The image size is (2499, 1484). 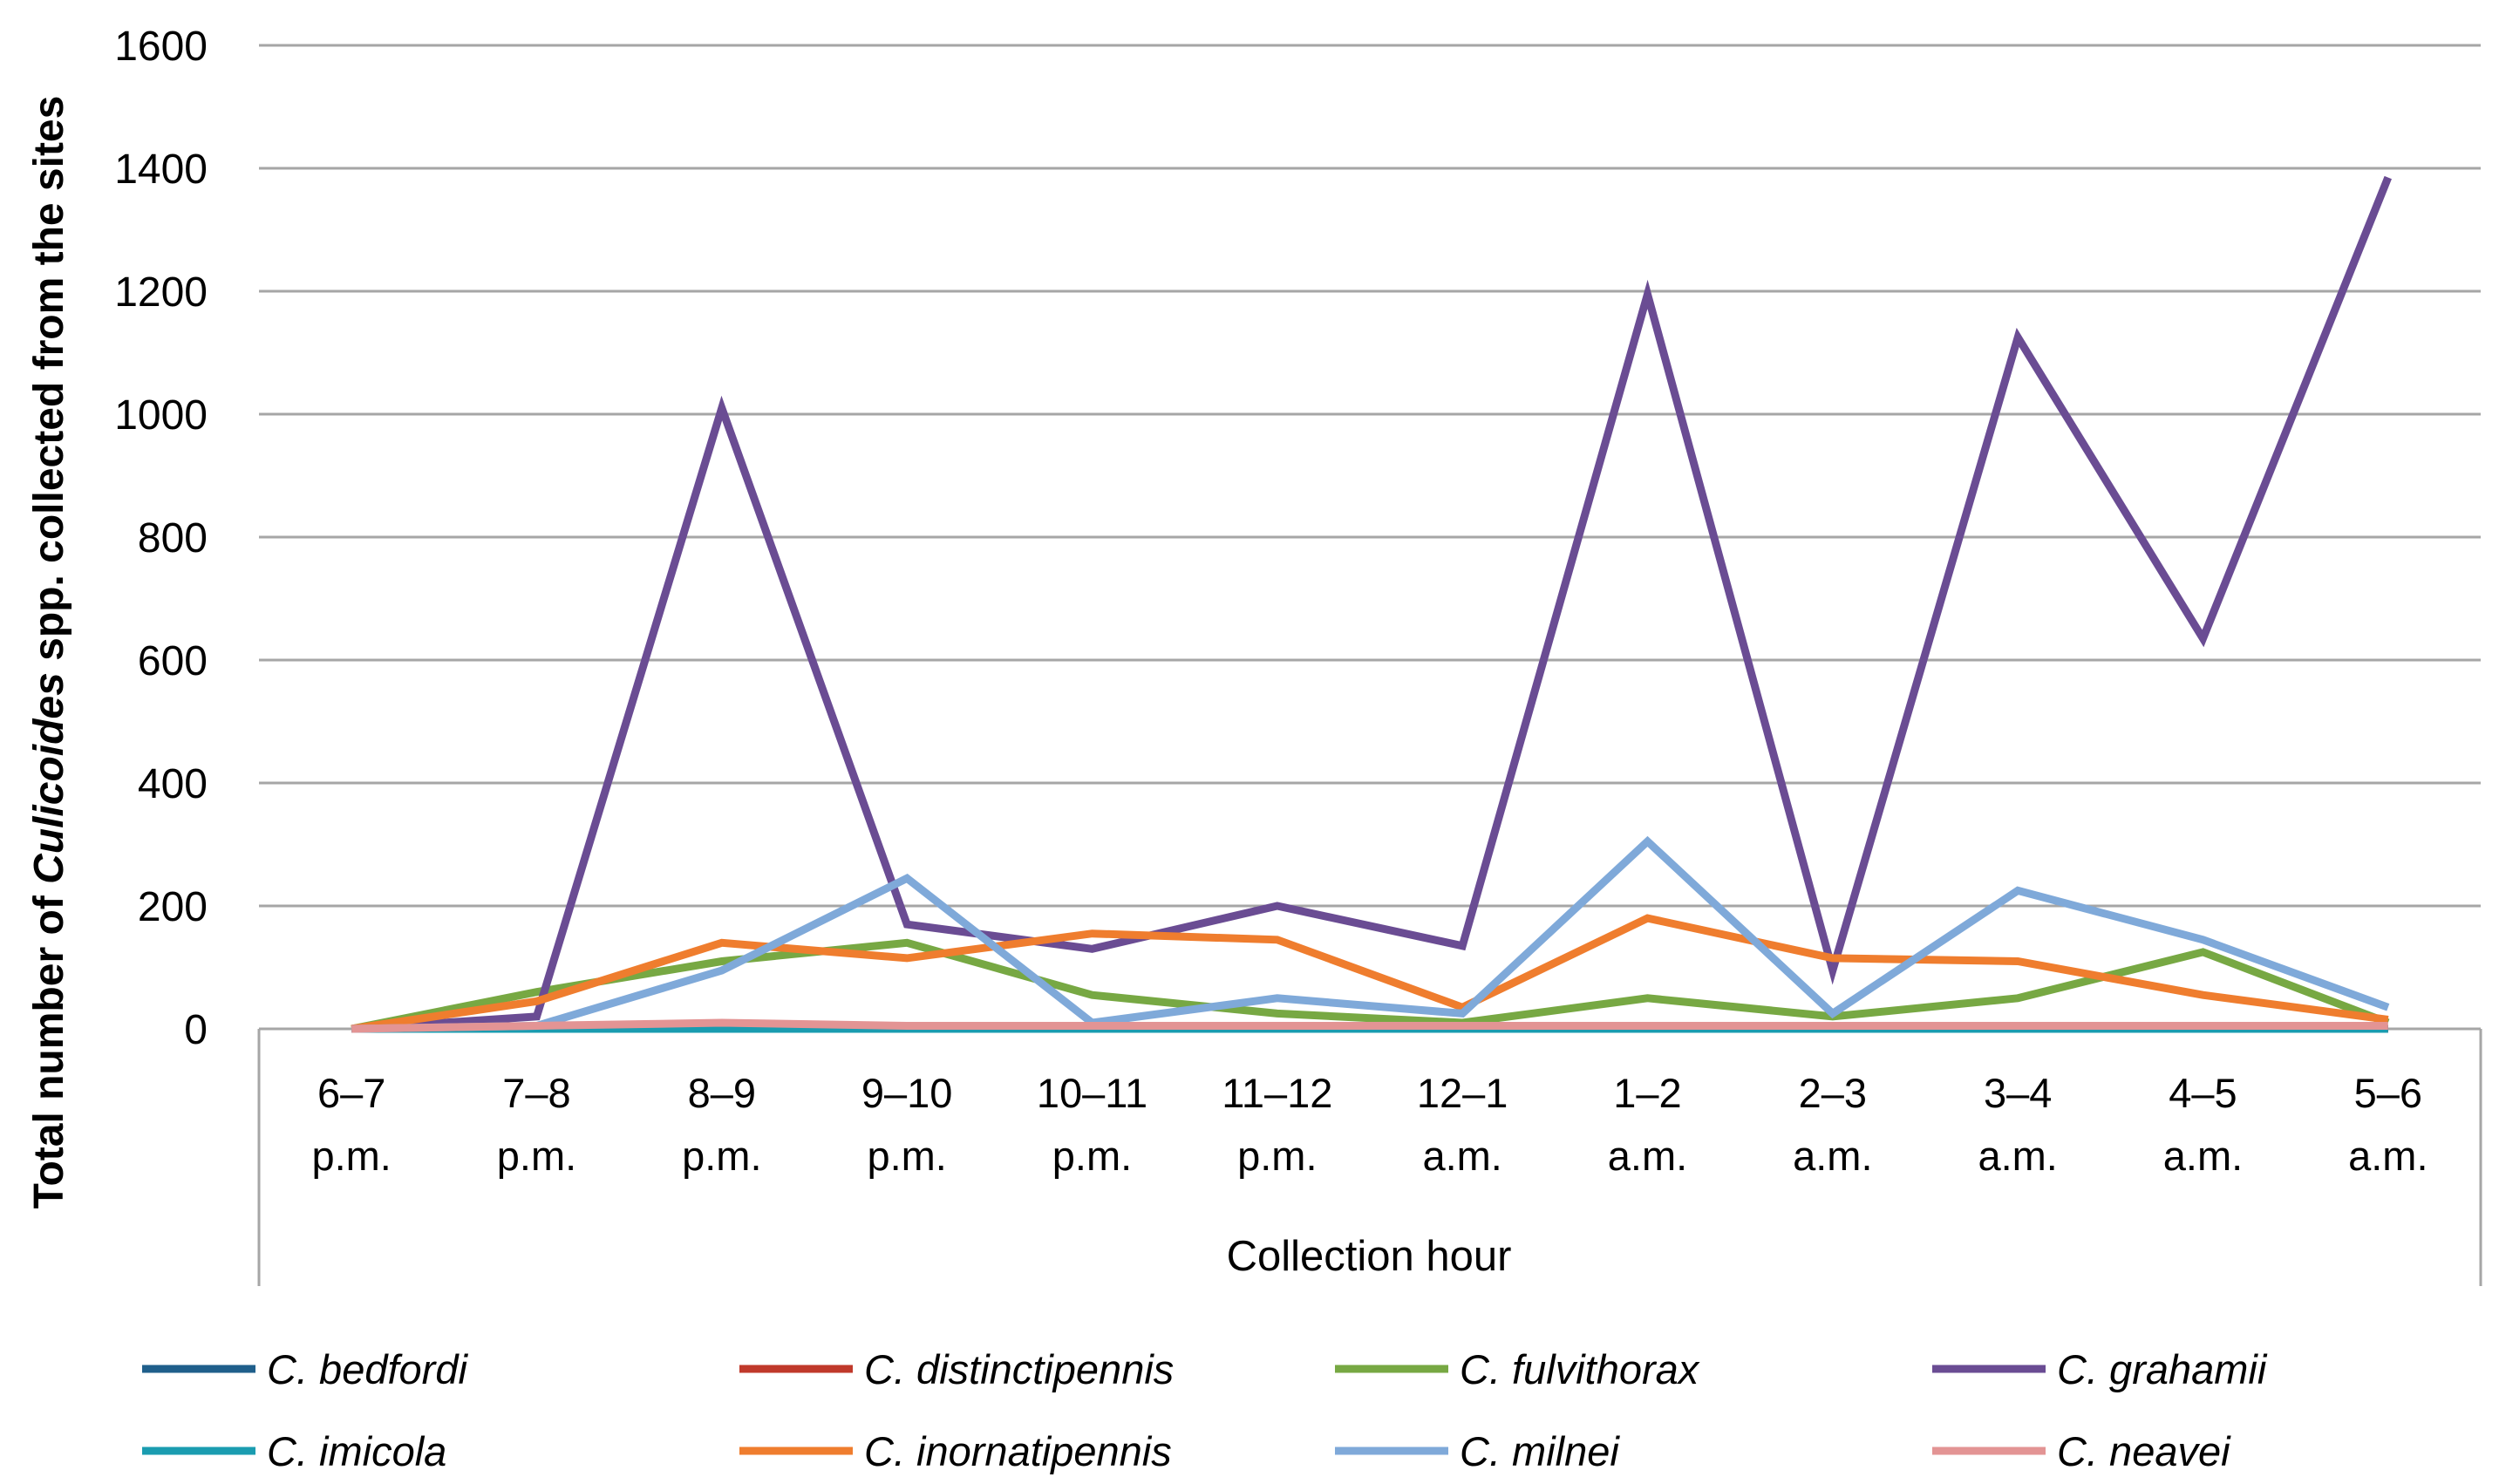 What do you see at coordinates (1092, 1093) in the screenshot?
I see `x-tick-hours: 10–11` at bounding box center [1092, 1093].